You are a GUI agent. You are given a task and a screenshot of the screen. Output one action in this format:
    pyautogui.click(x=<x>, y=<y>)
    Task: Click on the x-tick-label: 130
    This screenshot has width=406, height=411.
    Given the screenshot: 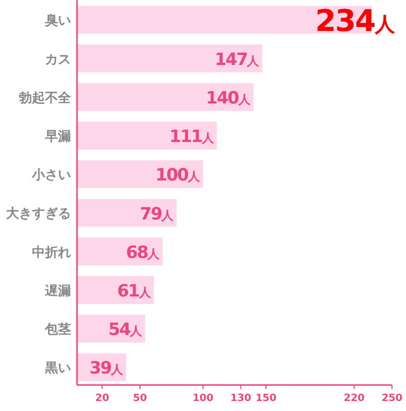 What is the action you would take?
    pyautogui.click(x=241, y=398)
    